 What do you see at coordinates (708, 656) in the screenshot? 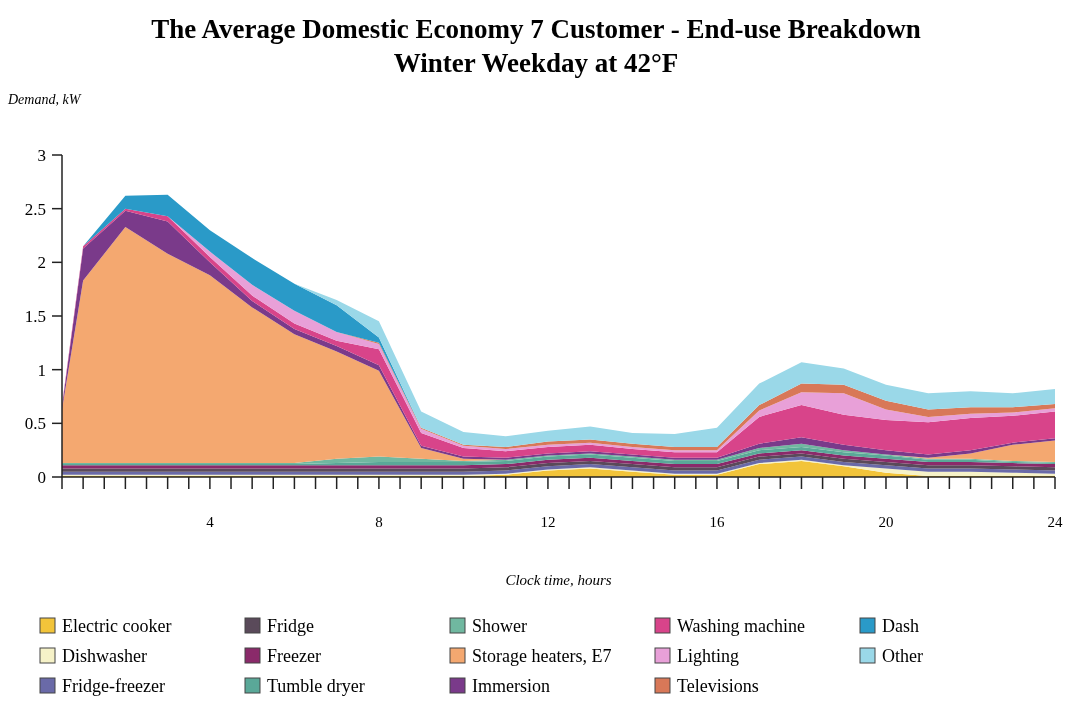
I see `legend-label: Lighting` at bounding box center [708, 656].